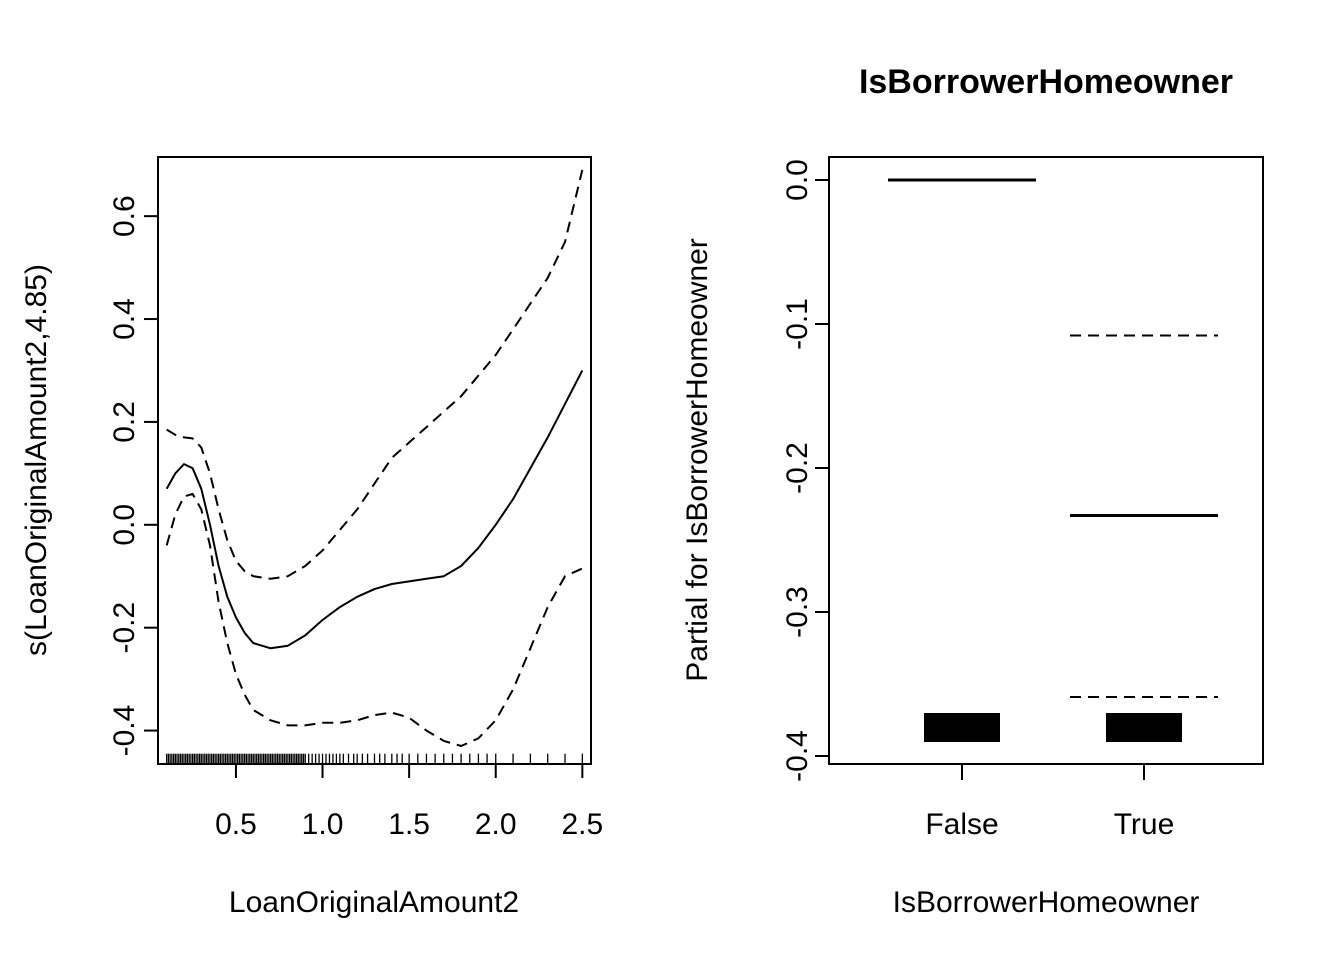  What do you see at coordinates (797, 756) in the screenshot?
I see `right-y-tick-label: -0.4` at bounding box center [797, 756].